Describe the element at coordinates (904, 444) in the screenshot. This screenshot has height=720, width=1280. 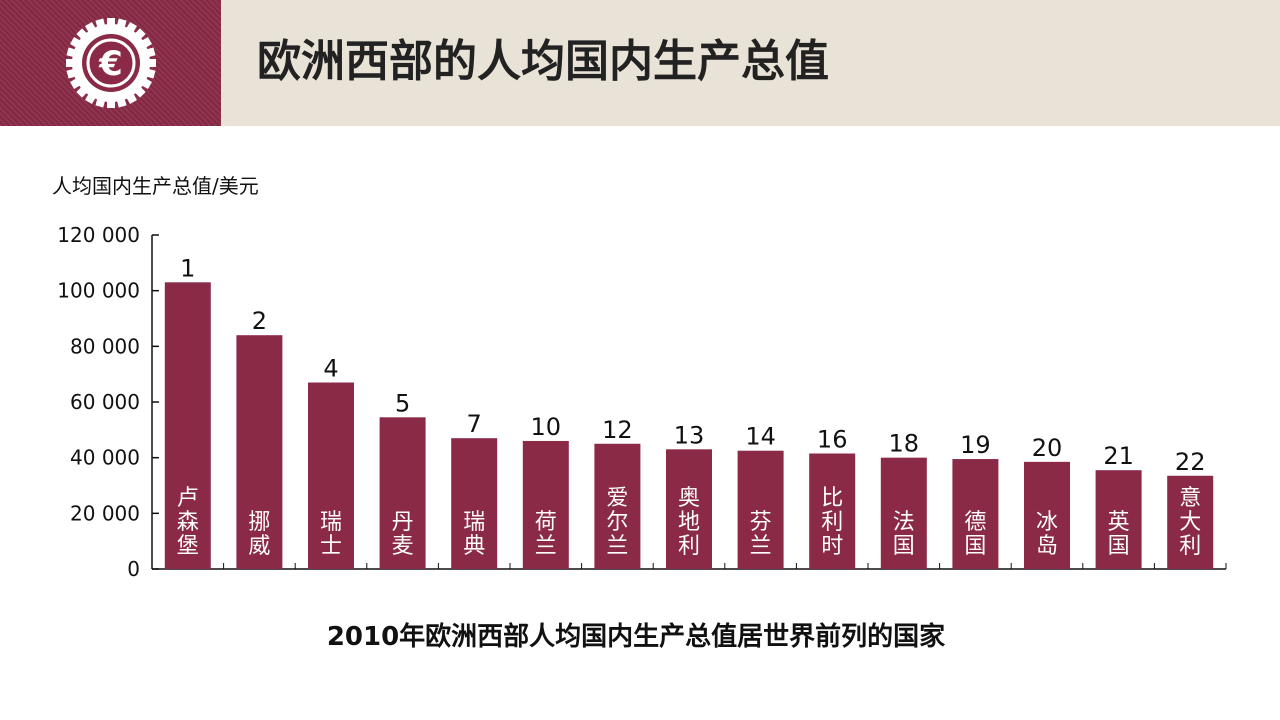
I see `rank-label: 18` at that location.